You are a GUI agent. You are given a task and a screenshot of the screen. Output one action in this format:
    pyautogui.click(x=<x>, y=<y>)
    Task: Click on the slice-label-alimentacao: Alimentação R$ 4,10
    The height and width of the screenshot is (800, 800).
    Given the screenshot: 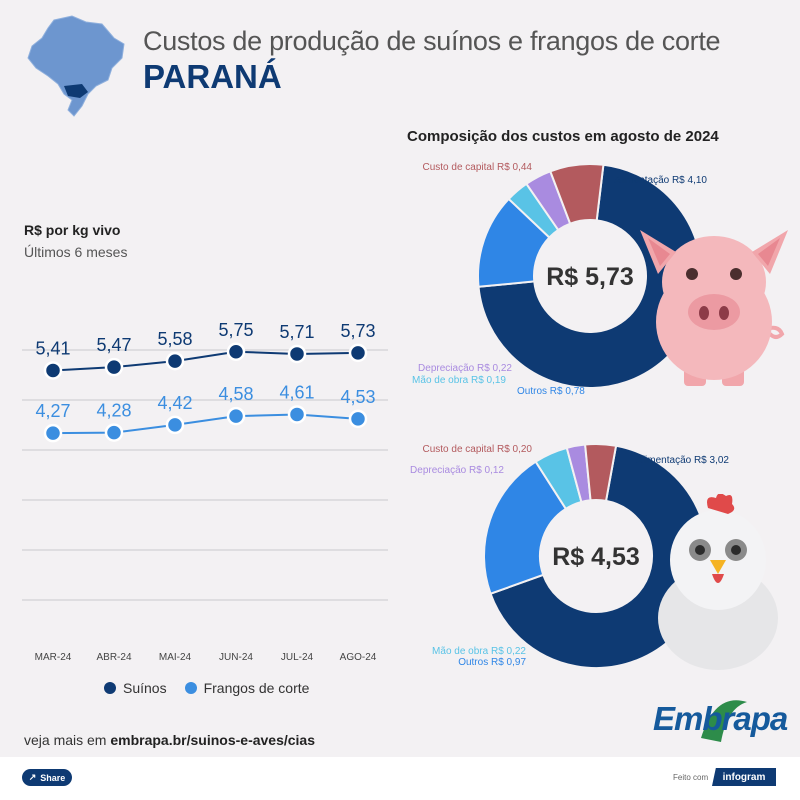 What is the action you would take?
    pyautogui.click(x=660, y=180)
    